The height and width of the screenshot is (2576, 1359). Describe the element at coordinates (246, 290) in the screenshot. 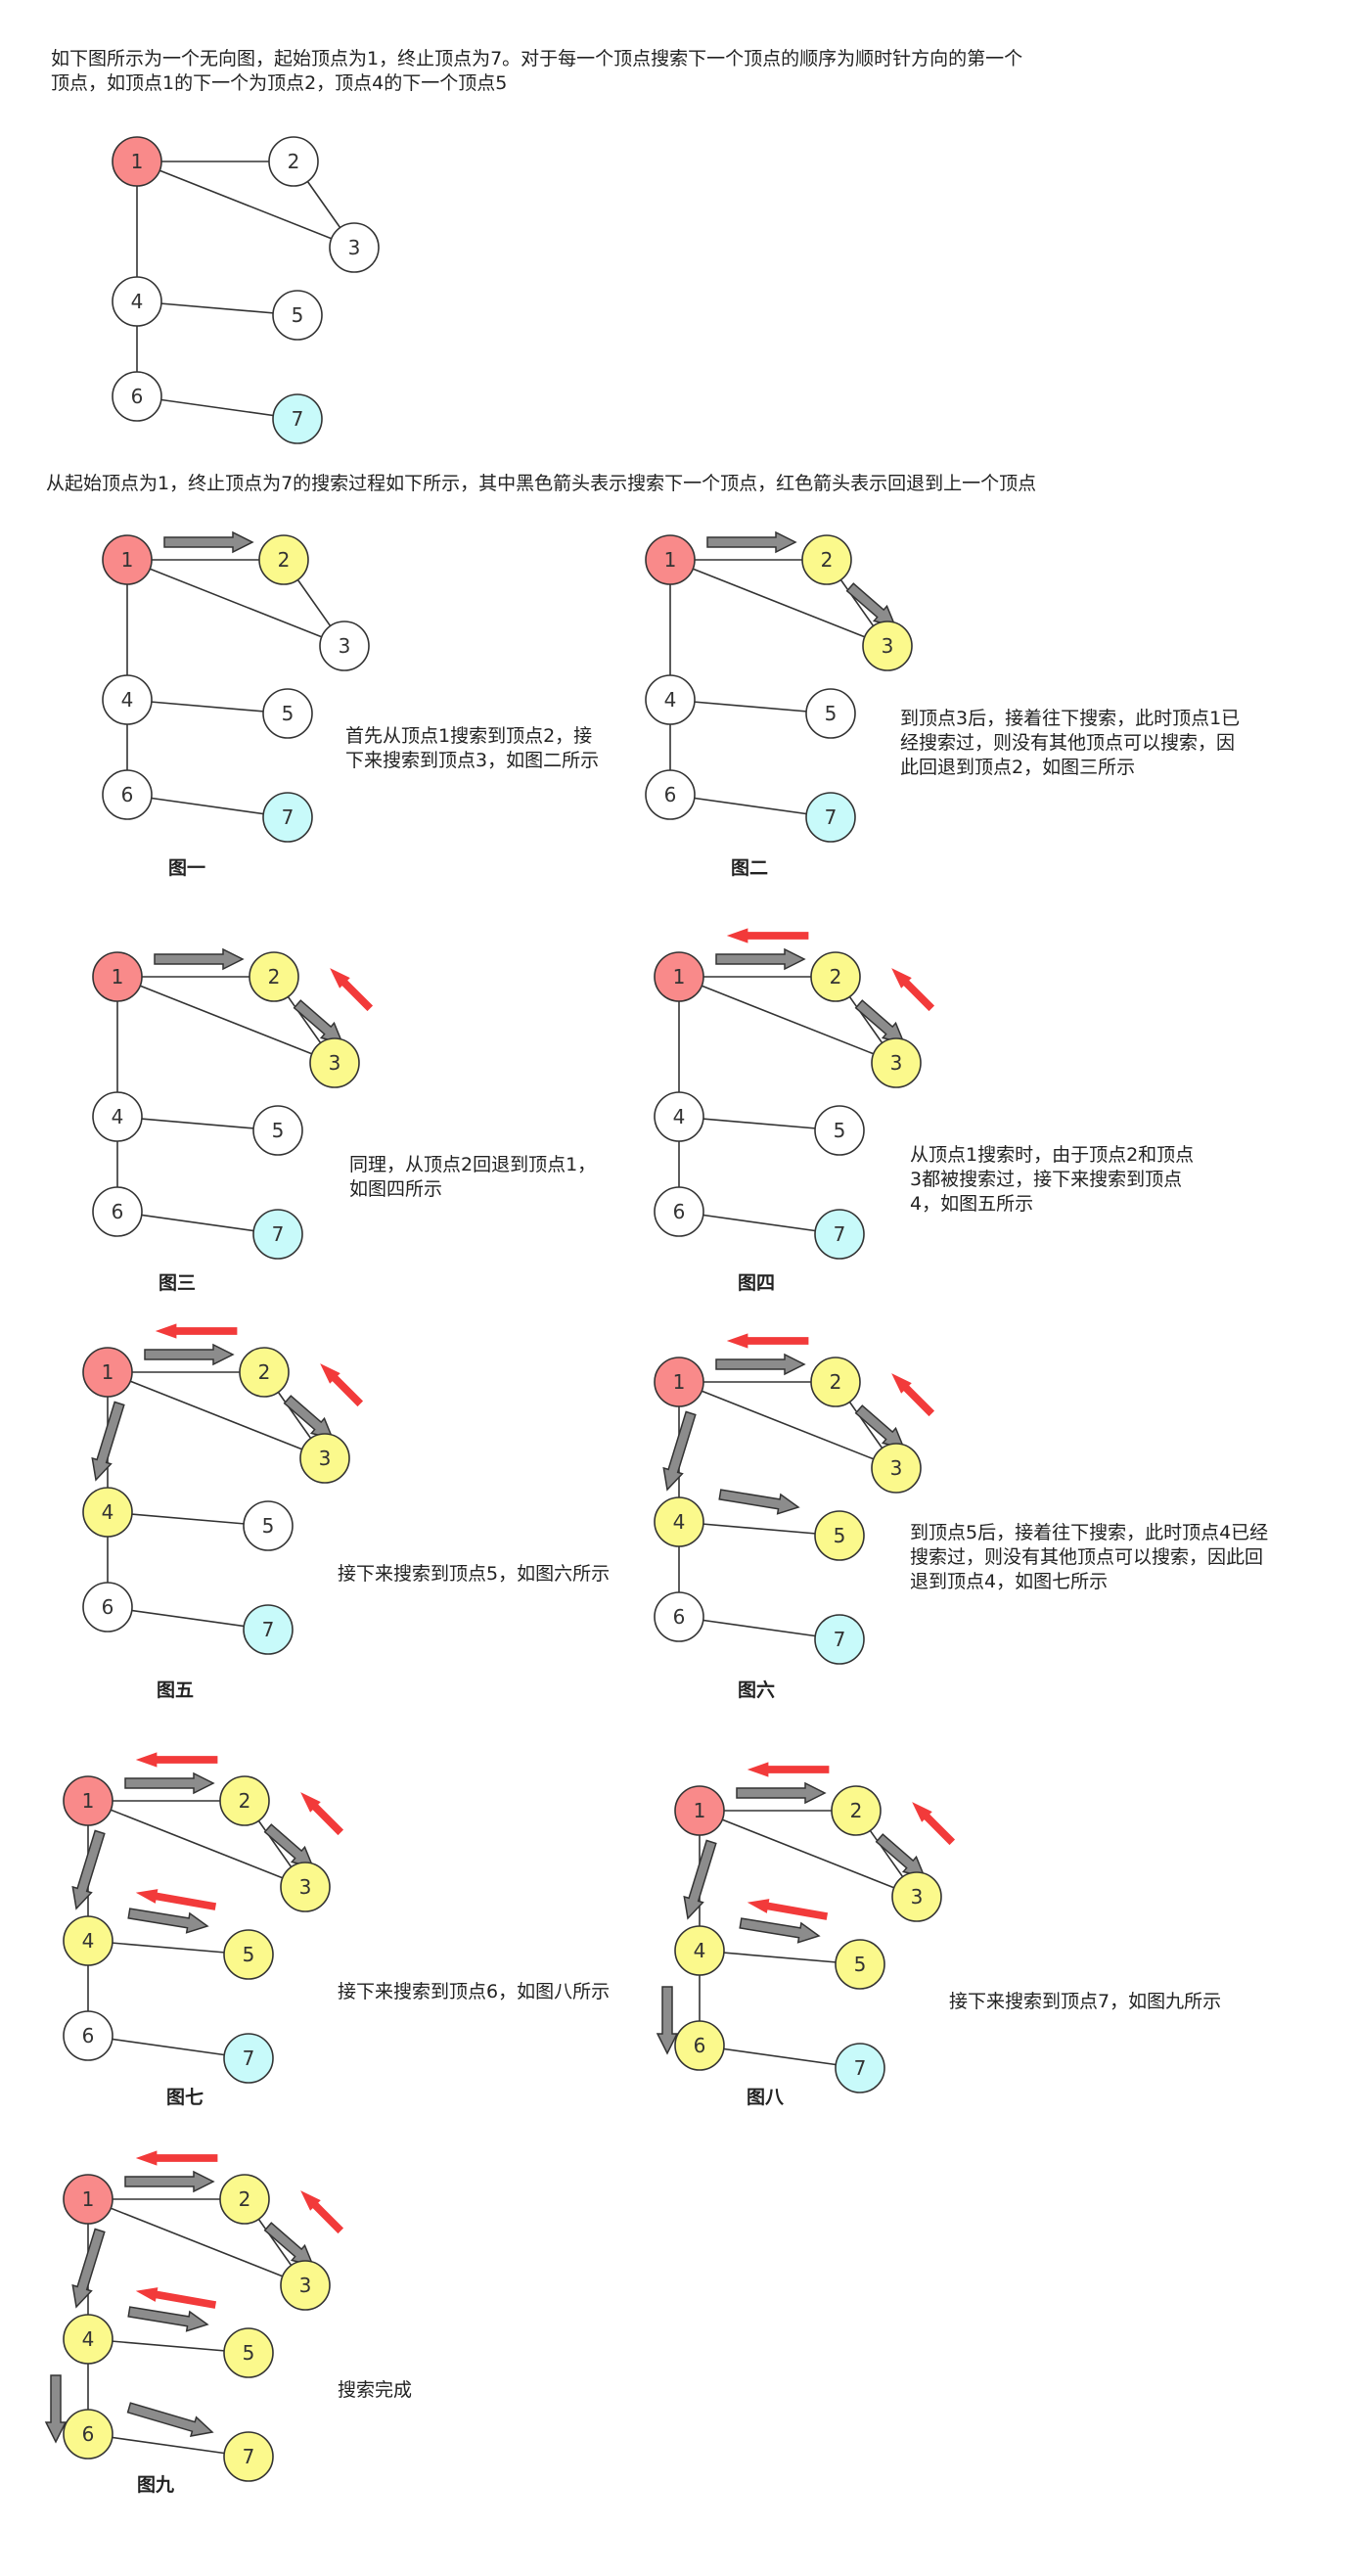

I see `original-graph: 1 2 3 4 5 6 7` at that location.